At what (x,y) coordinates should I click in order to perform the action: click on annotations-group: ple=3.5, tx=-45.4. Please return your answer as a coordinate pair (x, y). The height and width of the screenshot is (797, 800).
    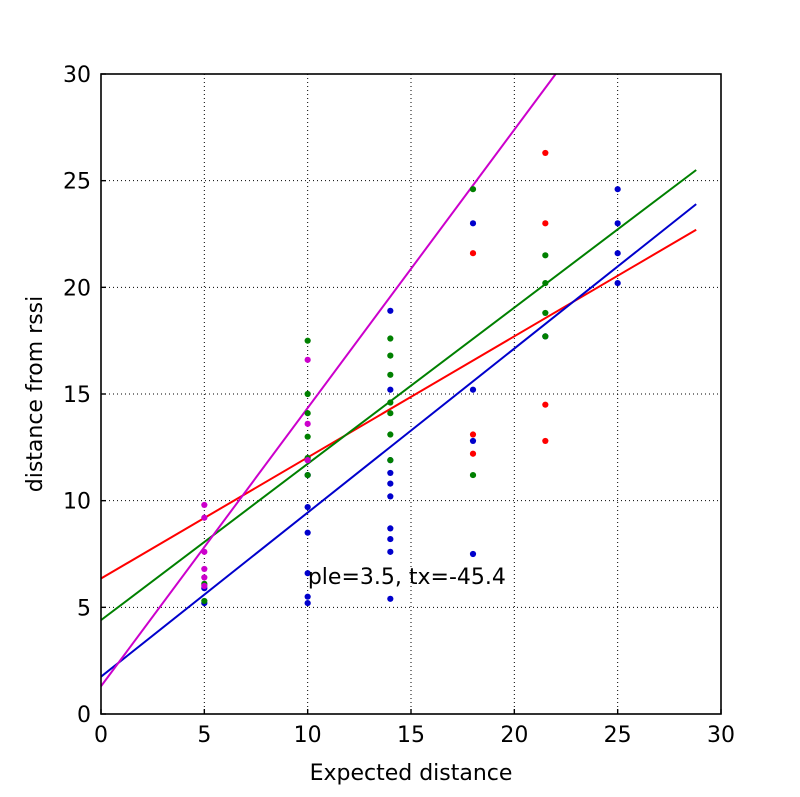
    Looking at the image, I should click on (407, 577).